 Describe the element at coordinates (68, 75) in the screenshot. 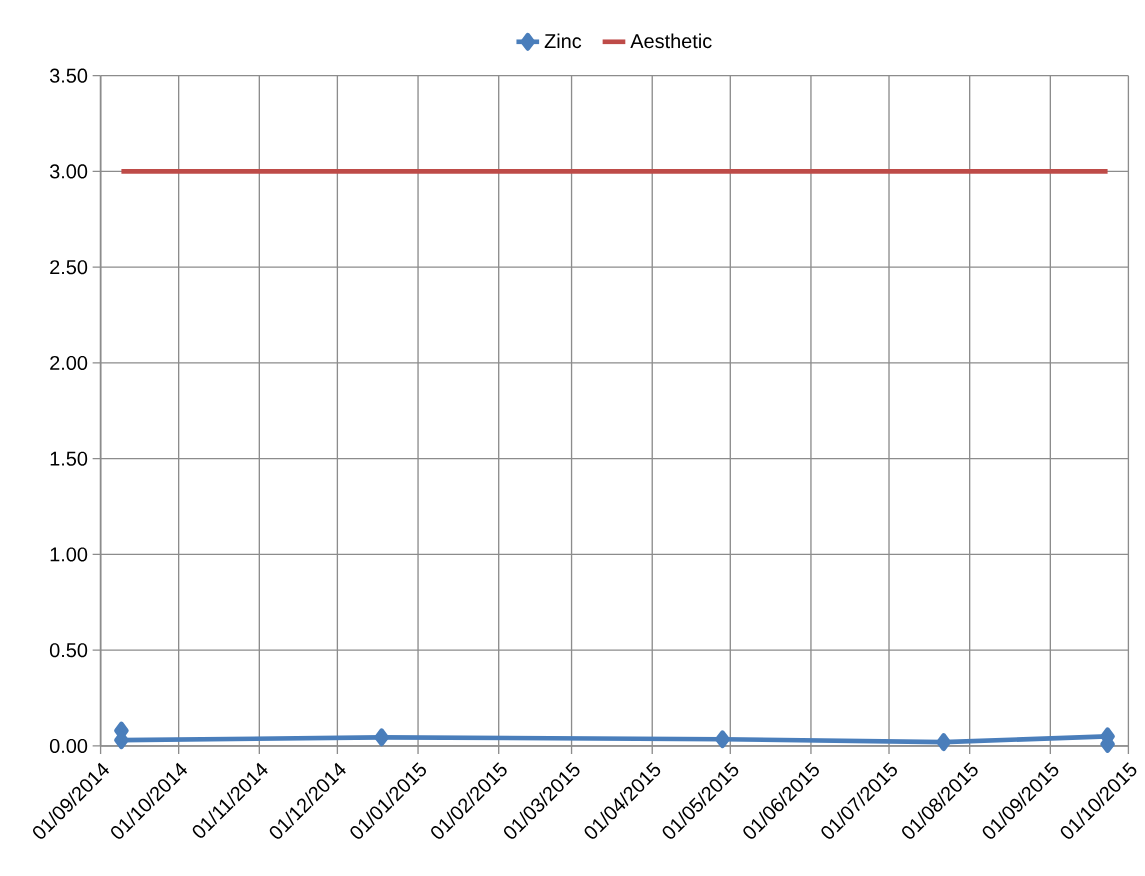

I see `y-tick-label: 3.50` at that location.